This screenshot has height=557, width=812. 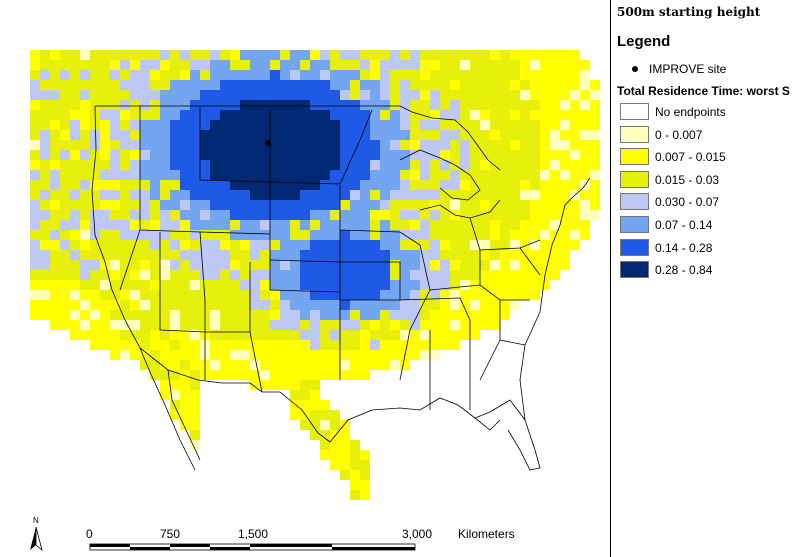 What do you see at coordinates (268, 143) in the screenshot?
I see `improve-site-marker` at bounding box center [268, 143].